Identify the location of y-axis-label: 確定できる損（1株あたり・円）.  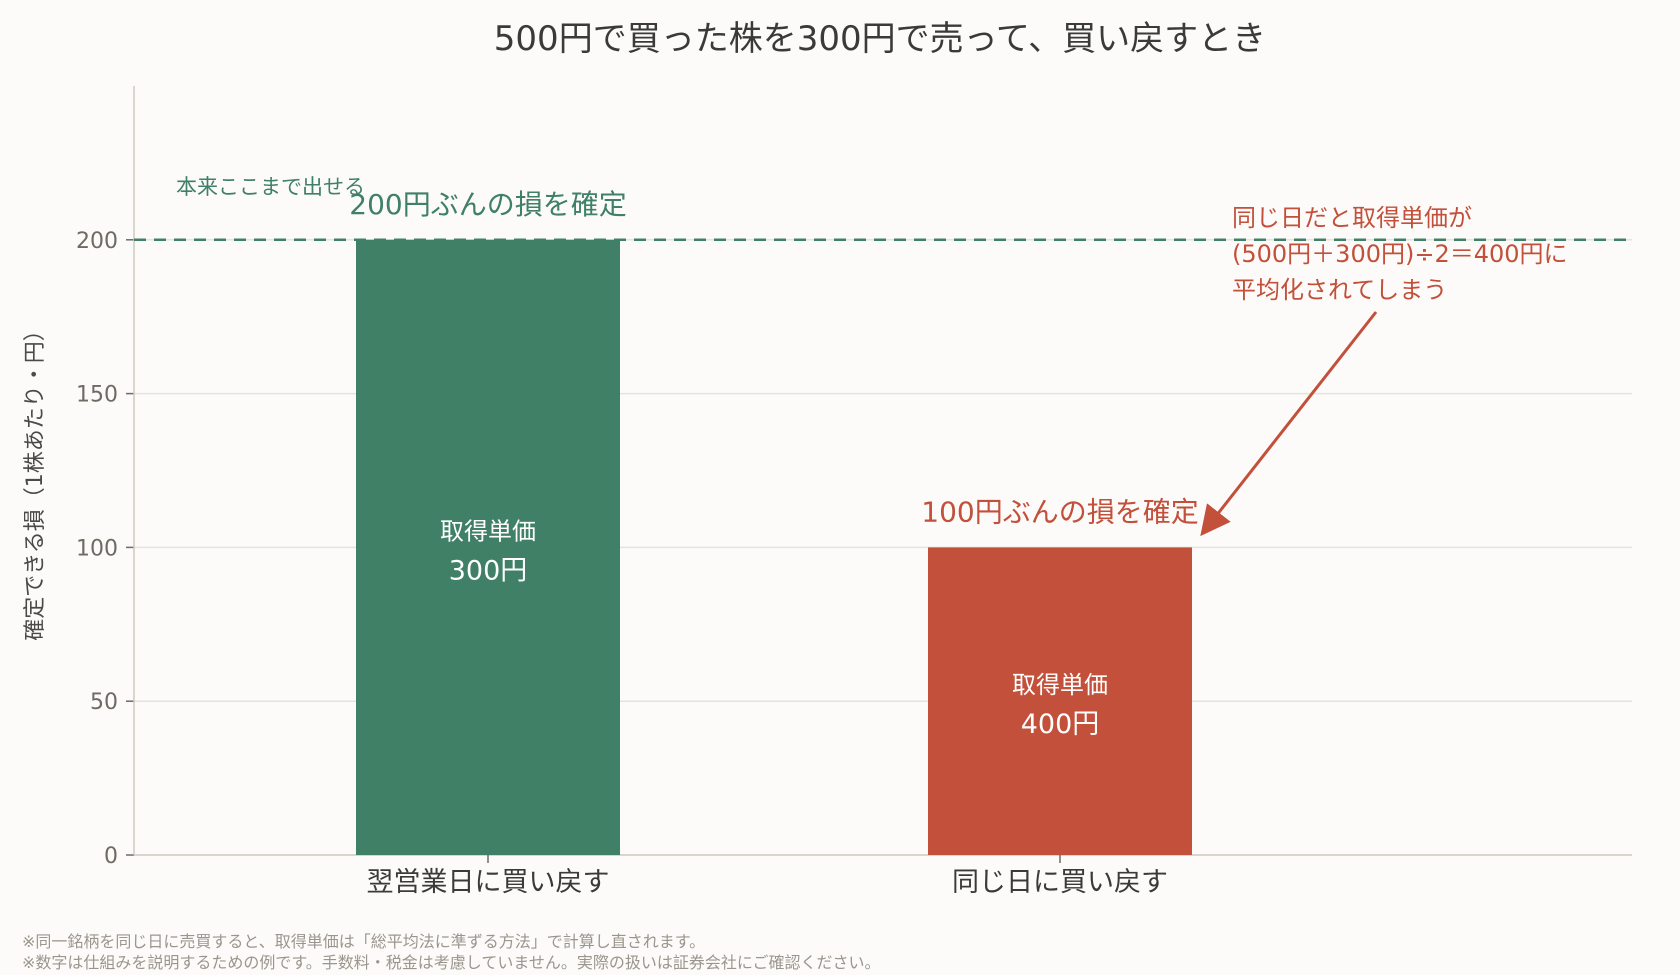
(35, 480).